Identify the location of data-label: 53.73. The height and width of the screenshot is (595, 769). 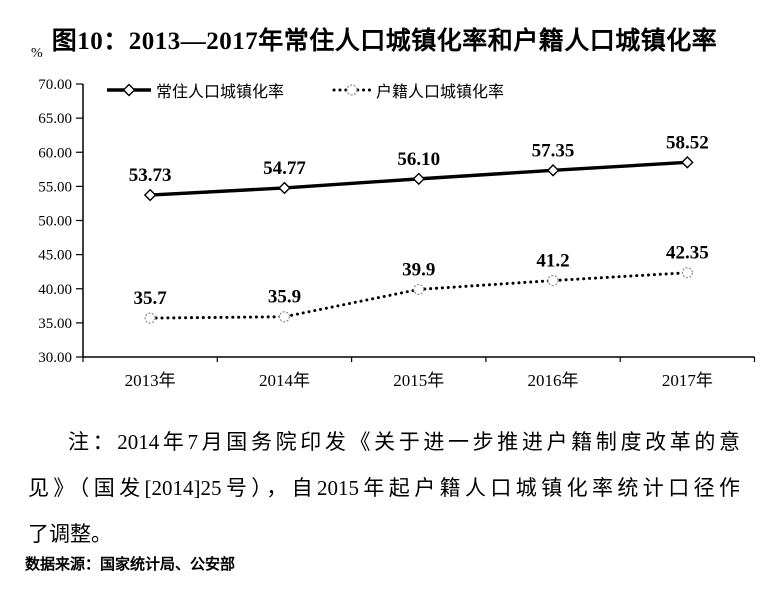
(150, 175).